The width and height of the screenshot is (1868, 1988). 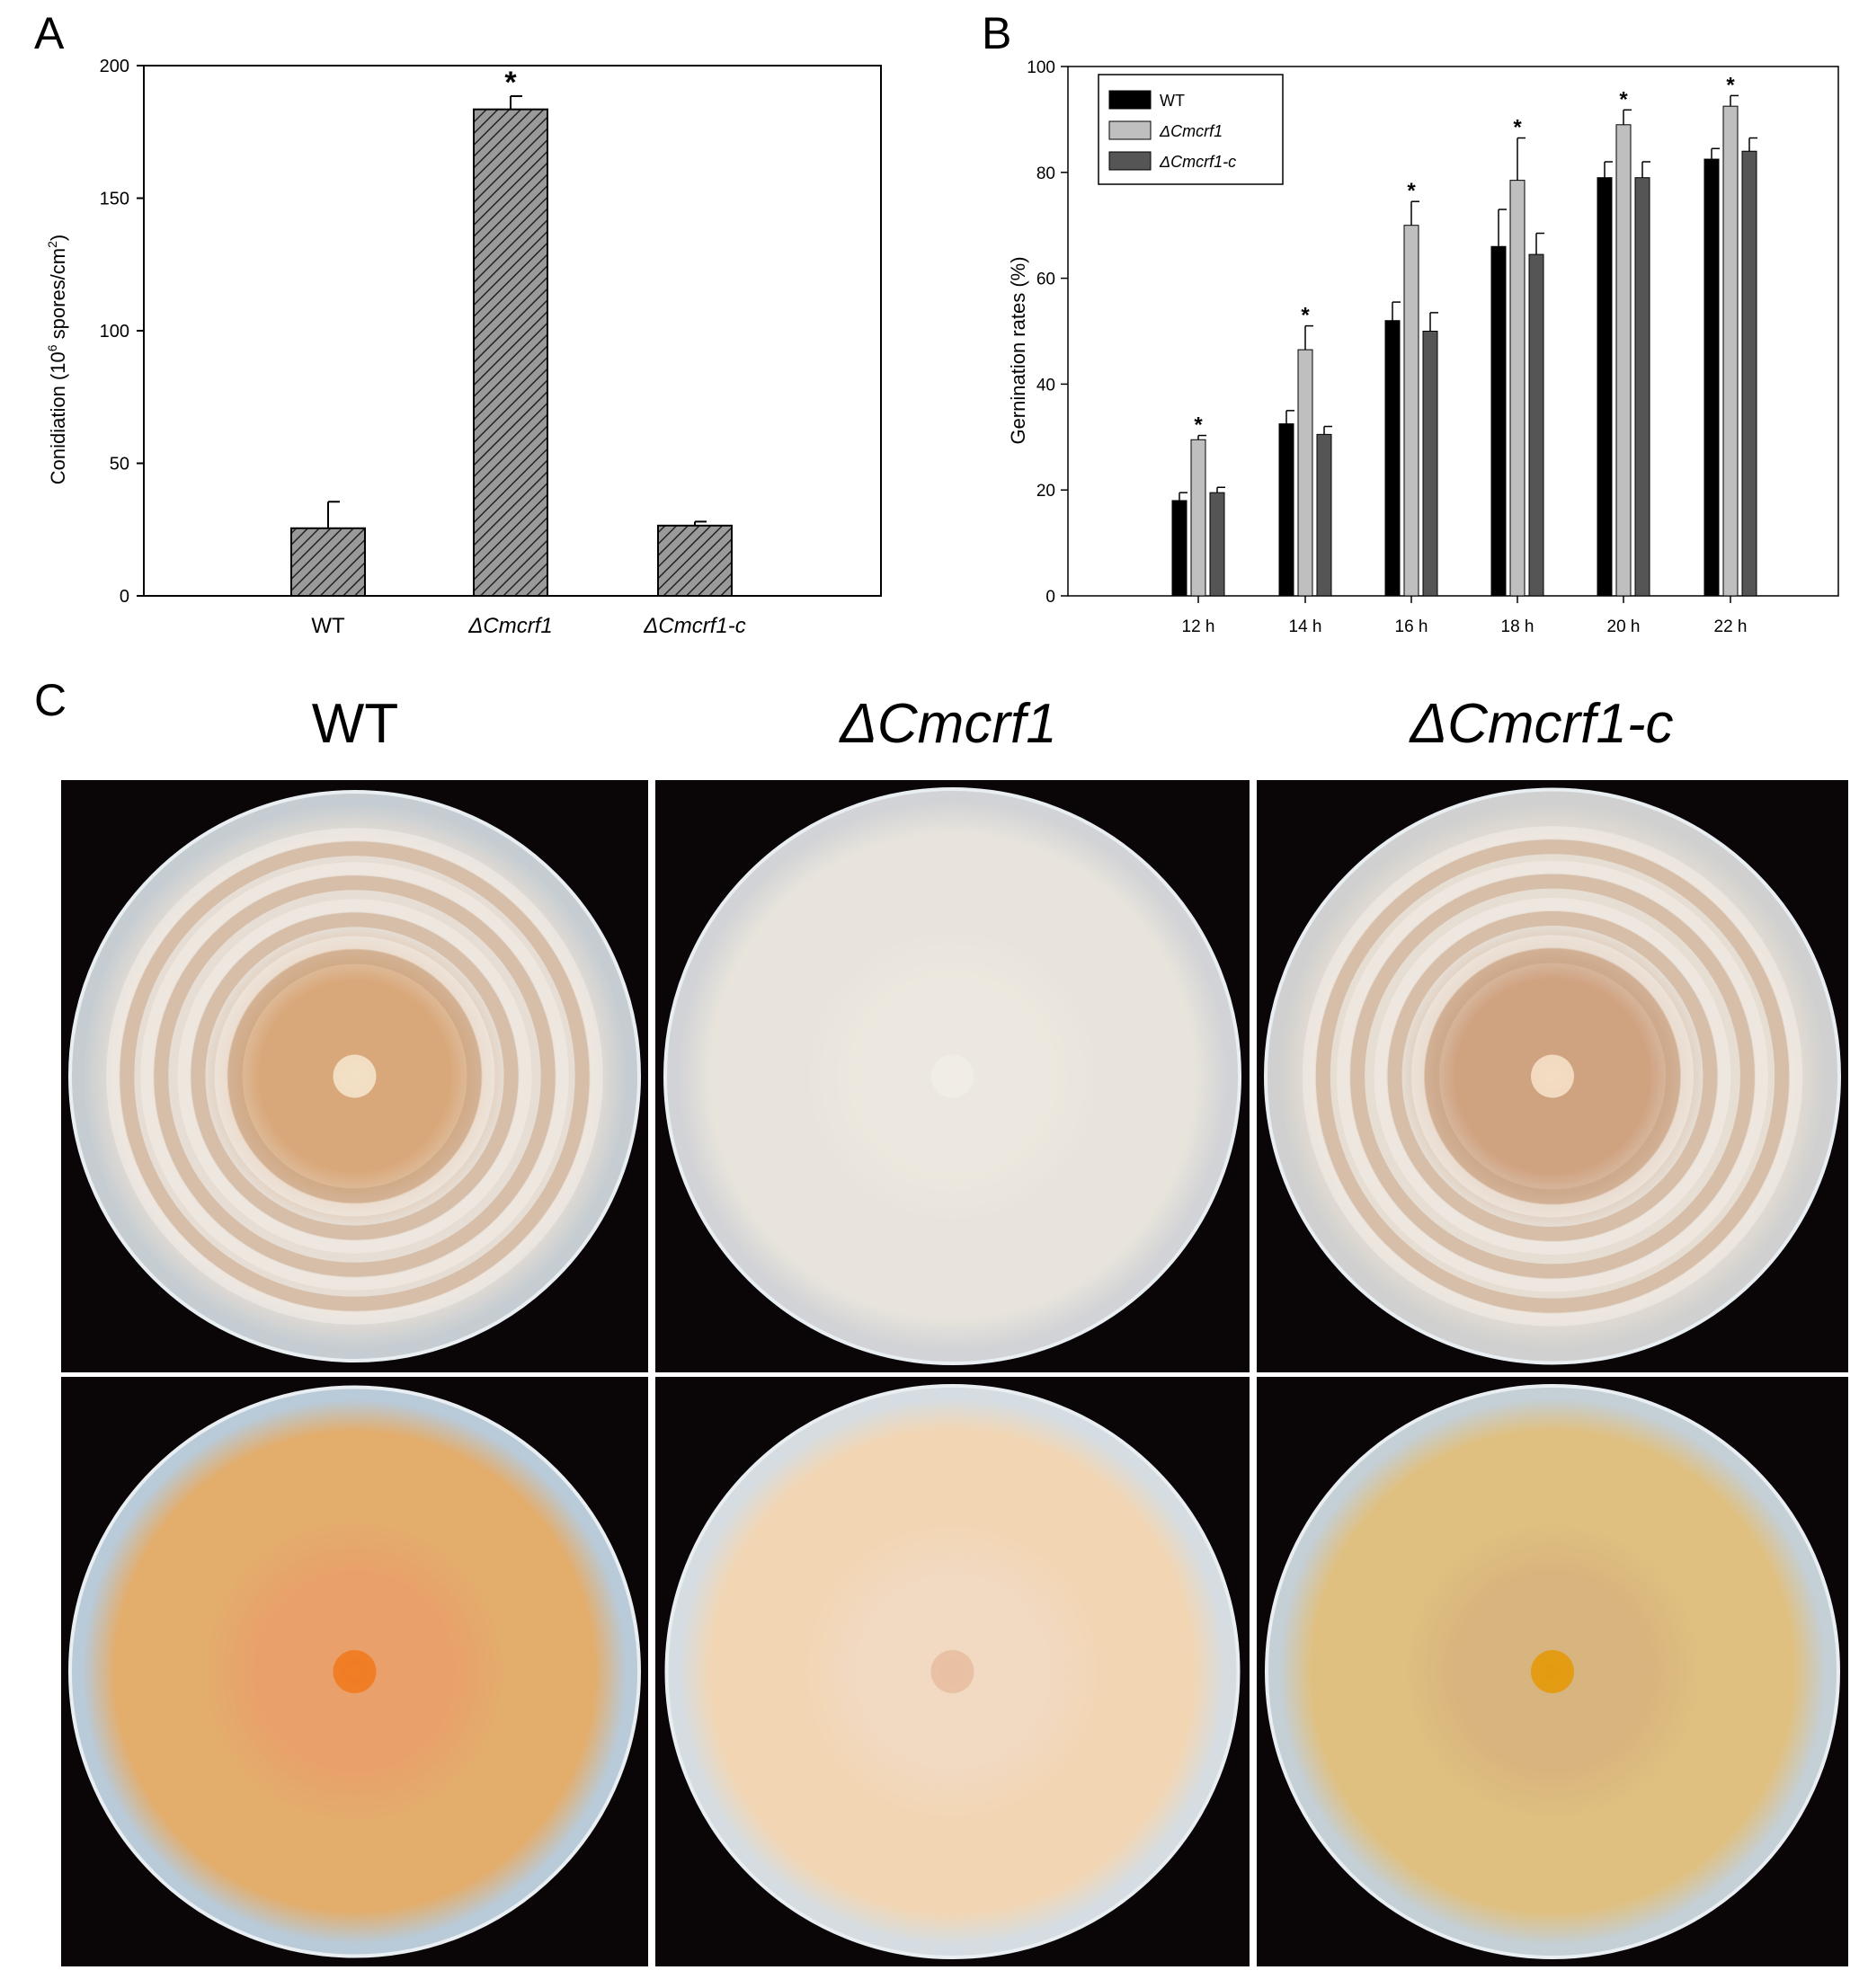 What do you see at coordinates (1197, 162) in the screenshot?
I see `legend-label: ΔCmcrf1-c` at bounding box center [1197, 162].